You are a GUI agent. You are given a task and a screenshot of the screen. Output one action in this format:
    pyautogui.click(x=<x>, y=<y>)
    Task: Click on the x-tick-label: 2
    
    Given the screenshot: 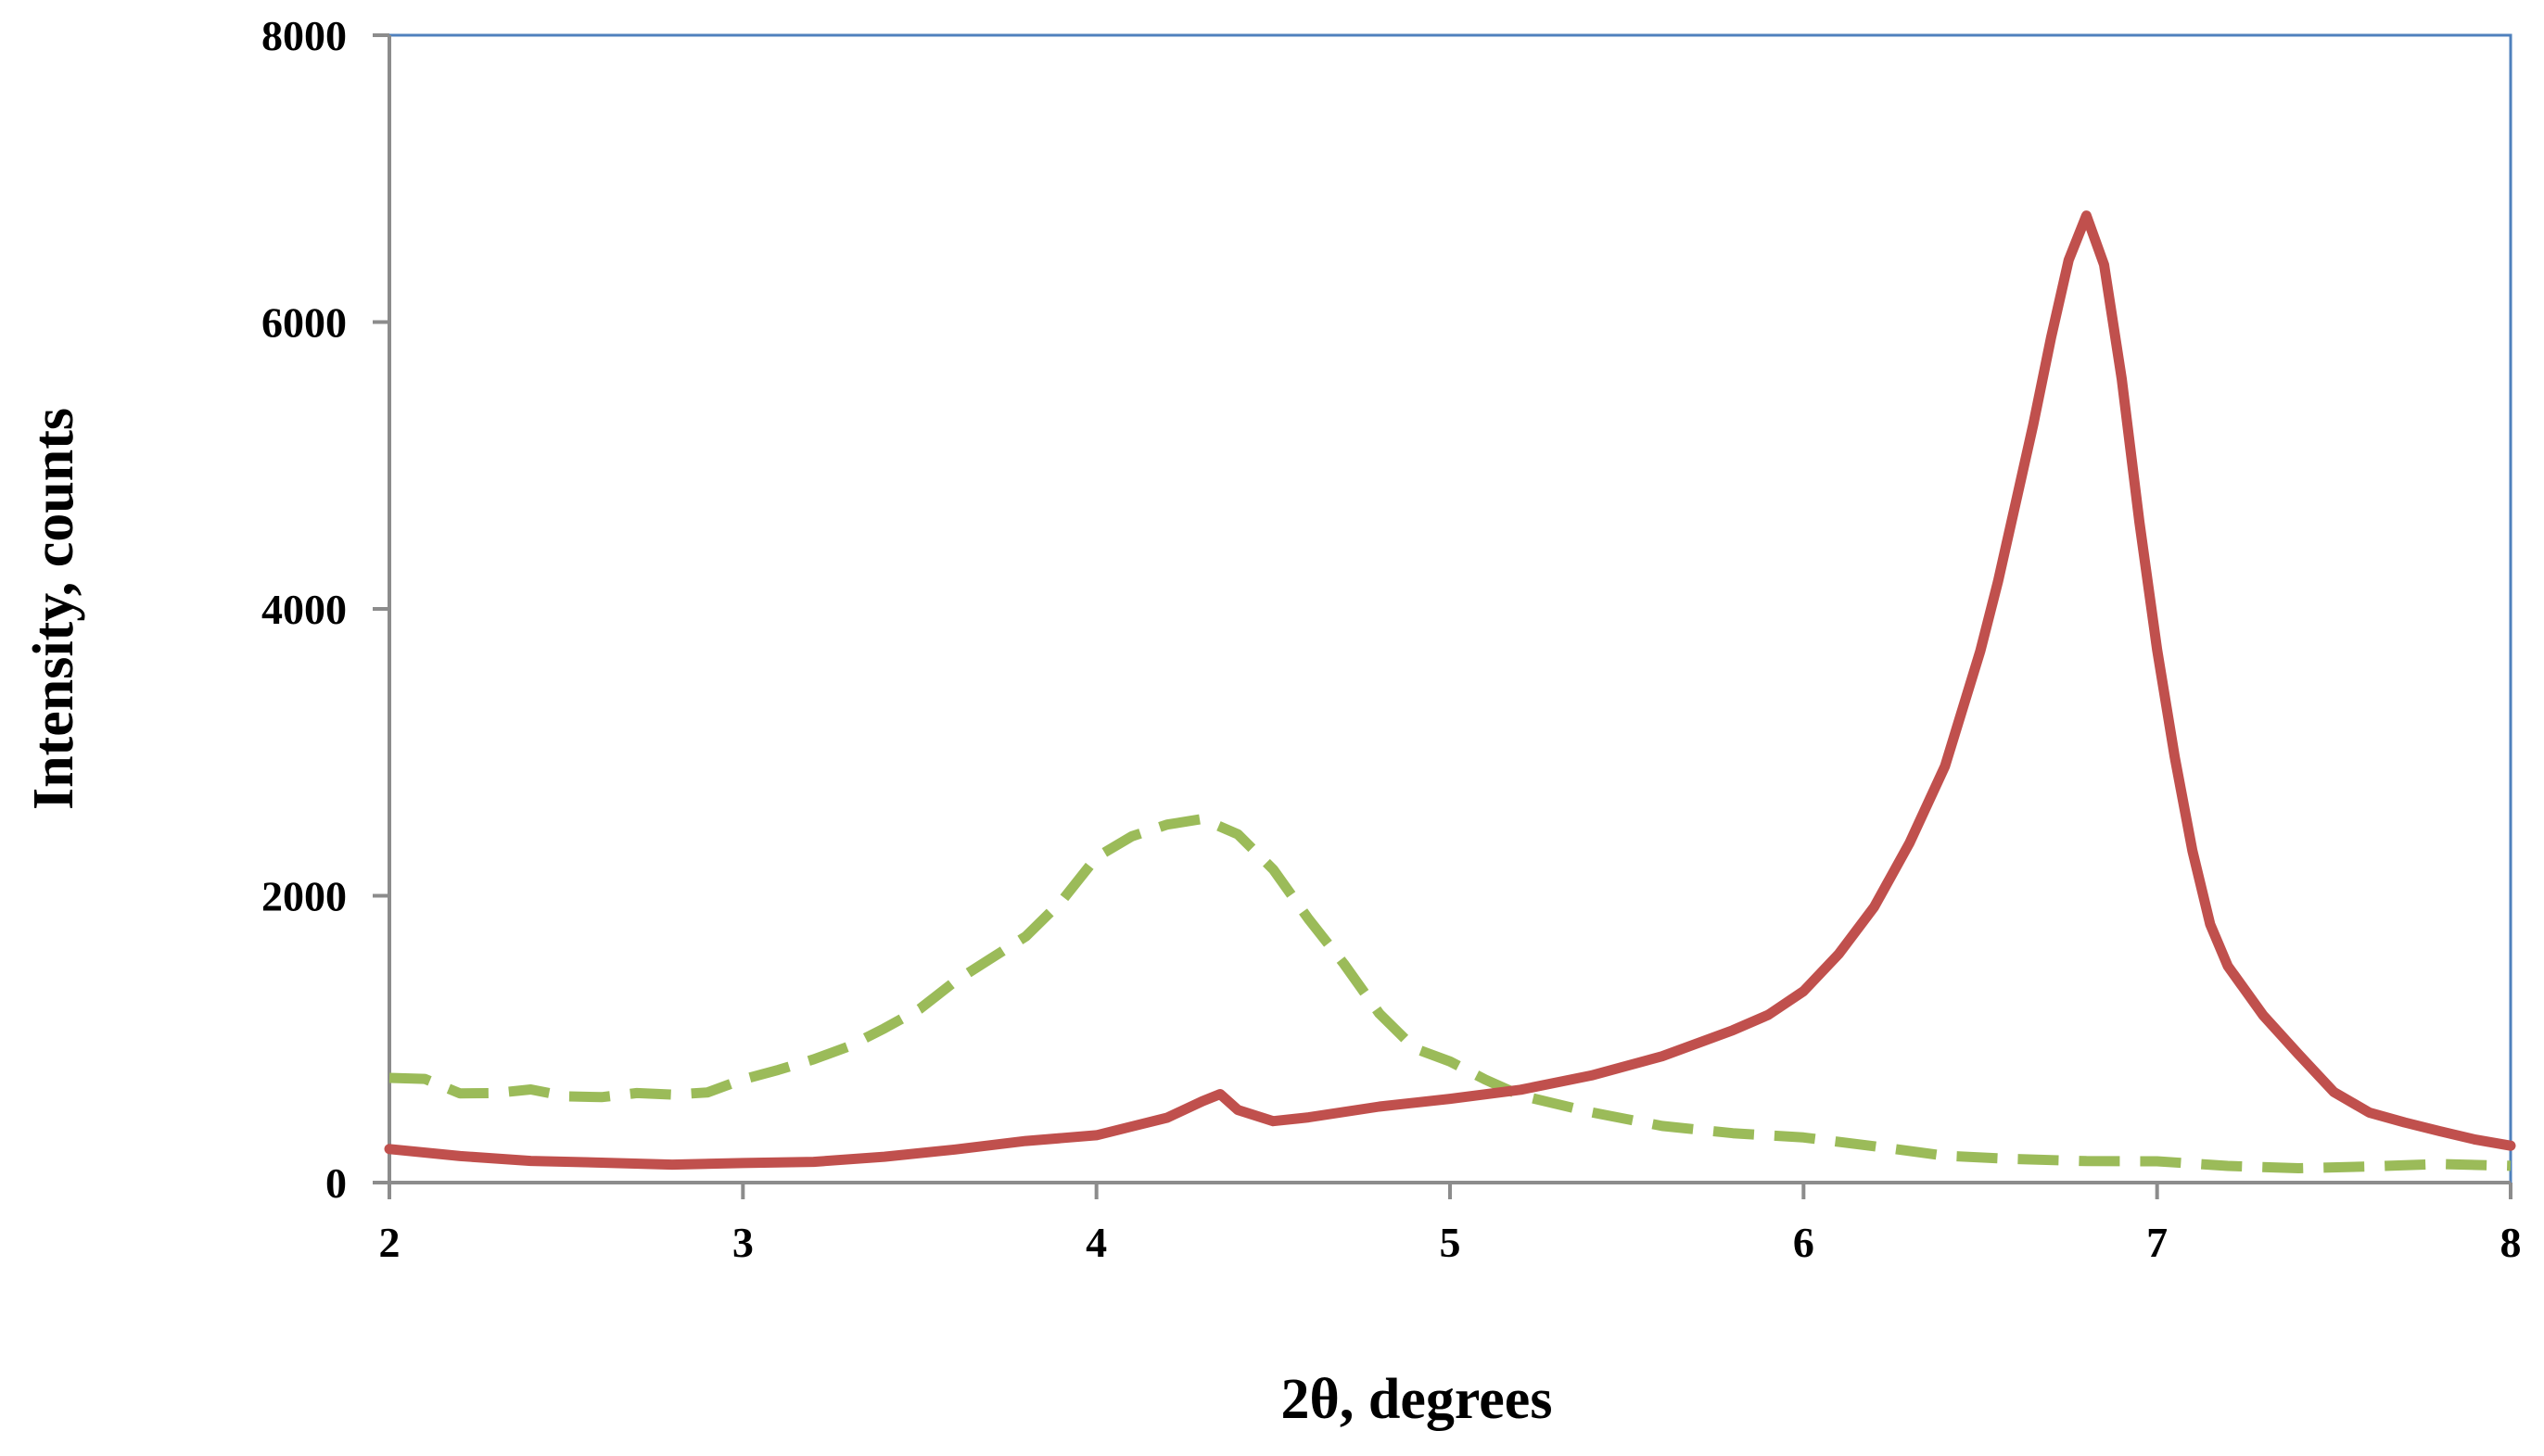 What is the action you would take?
    pyautogui.click(x=390, y=1242)
    